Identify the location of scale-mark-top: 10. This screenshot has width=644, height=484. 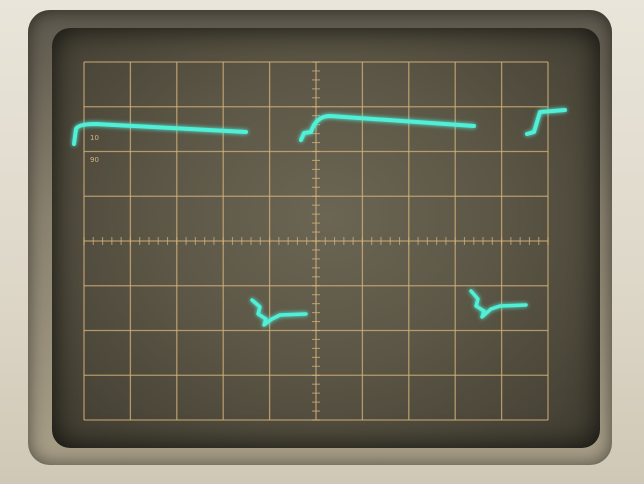
(94, 138).